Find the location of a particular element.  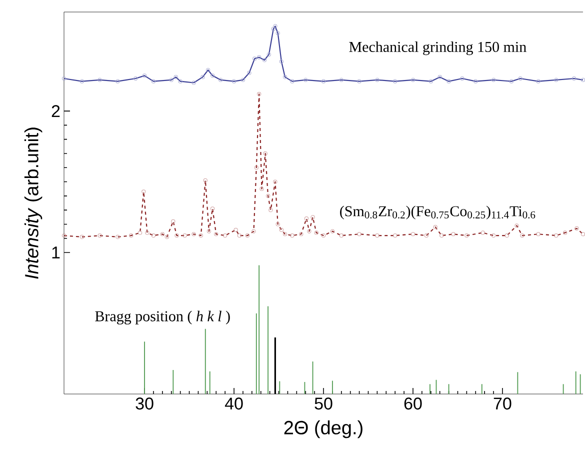

x-tick-label: 40 is located at coordinates (233, 404).